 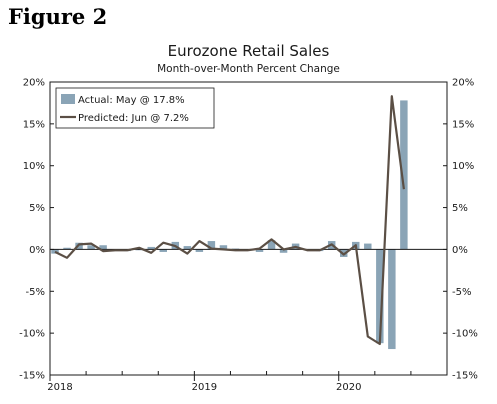 I want to click on y-tick-label-right: 0%, so click(x=460, y=250).